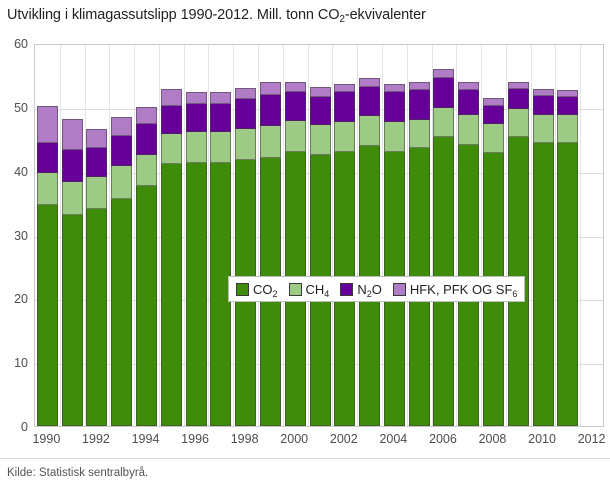 The height and width of the screenshot is (488, 610). I want to click on legend-item: N2O, so click(361, 290).